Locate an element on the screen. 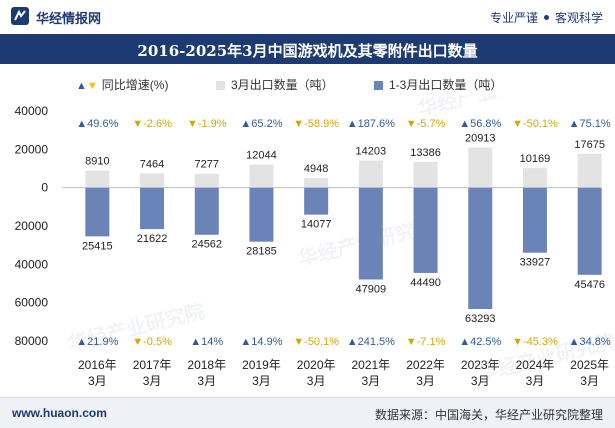 Image resolution: width=615 pixels, height=428 pixels. label-march-value: 10169 is located at coordinates (535, 159).